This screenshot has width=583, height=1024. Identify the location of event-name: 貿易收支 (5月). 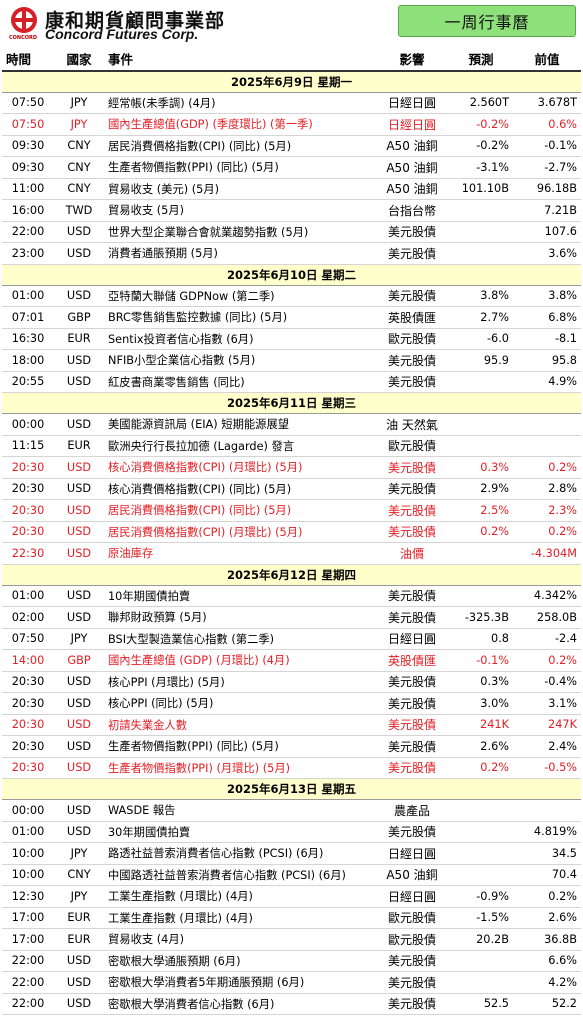
(239, 210).